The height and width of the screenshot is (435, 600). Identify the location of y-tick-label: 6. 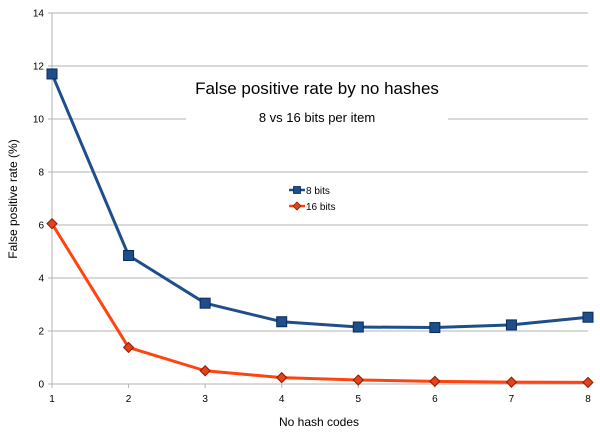
(41, 226).